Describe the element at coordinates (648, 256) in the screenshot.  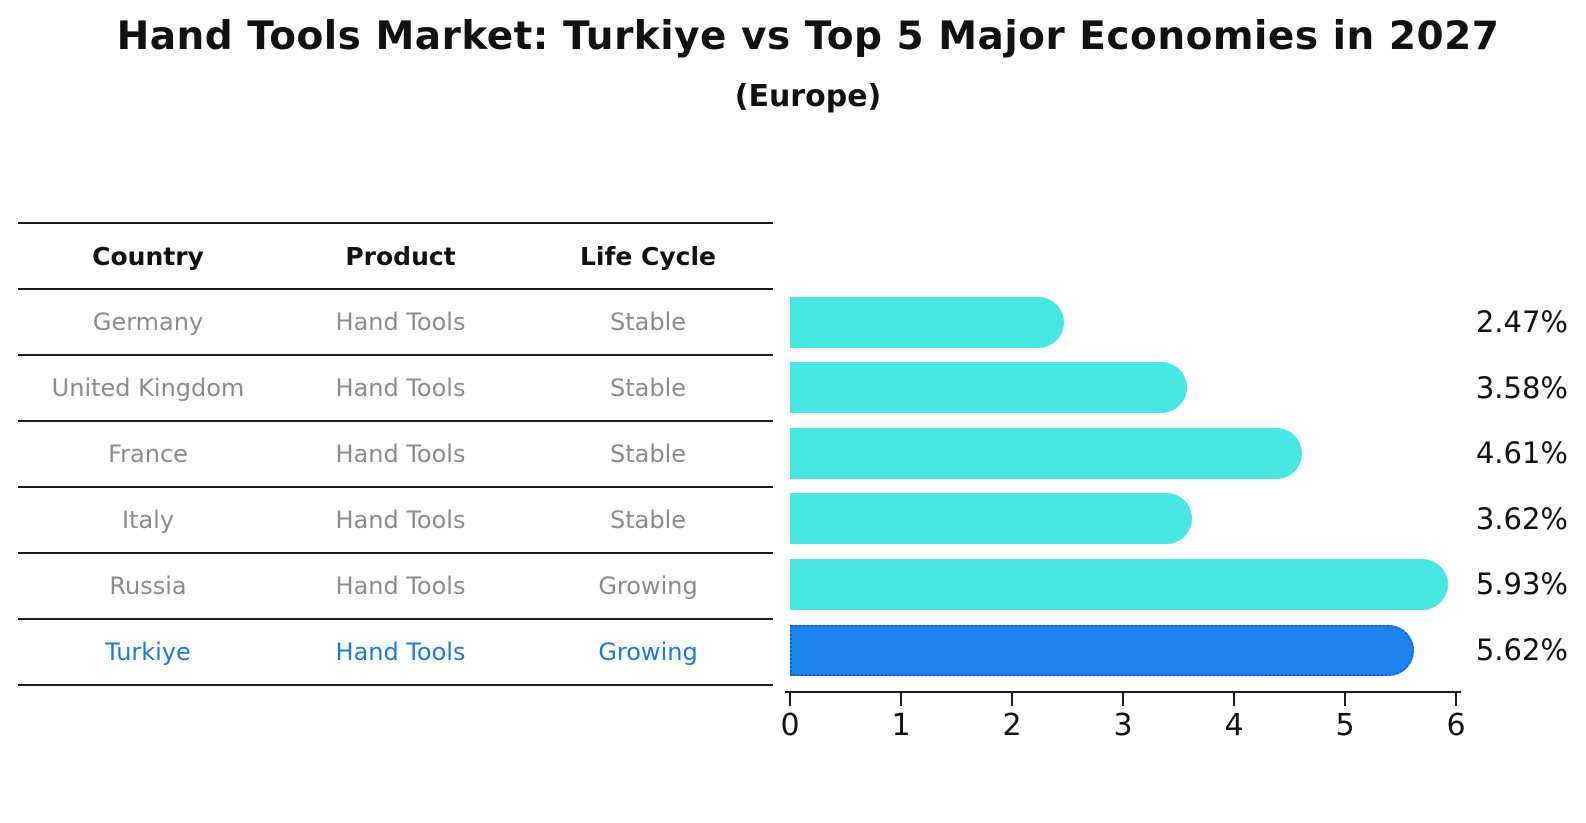
I see `column-header-life-cycle: Life Cycle` at that location.